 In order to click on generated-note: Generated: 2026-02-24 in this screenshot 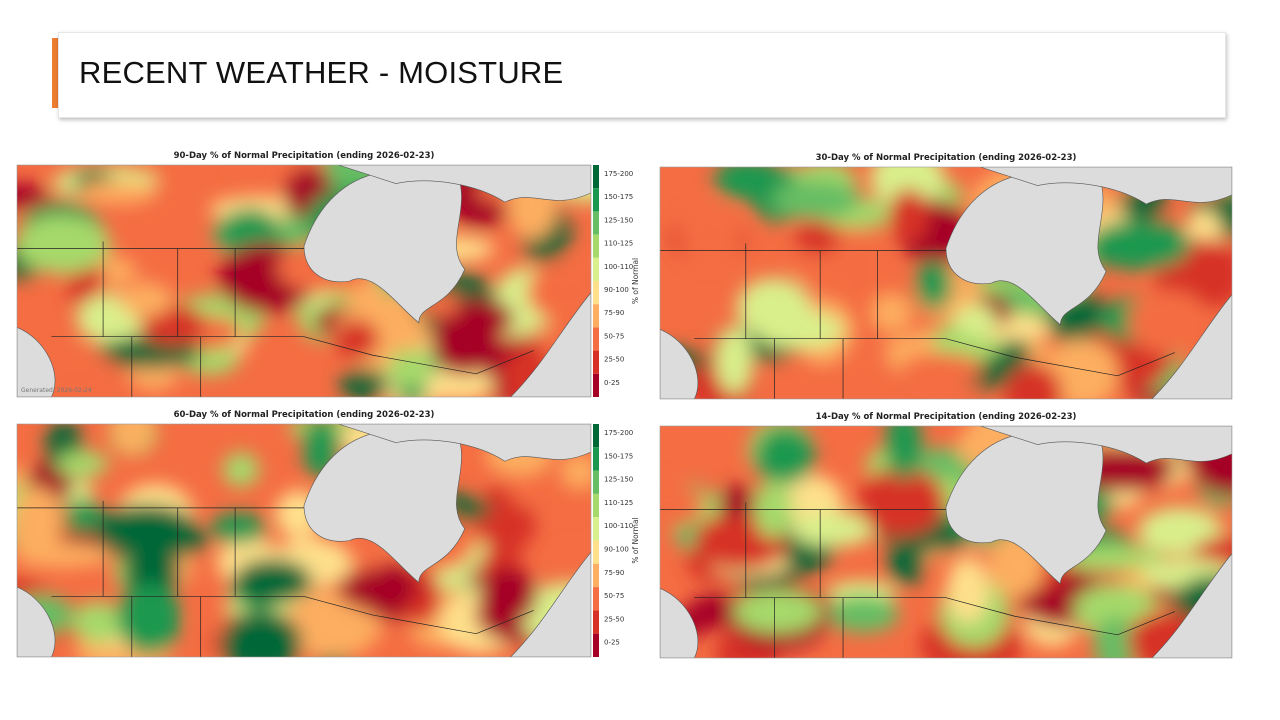, I will do `click(56, 390)`.